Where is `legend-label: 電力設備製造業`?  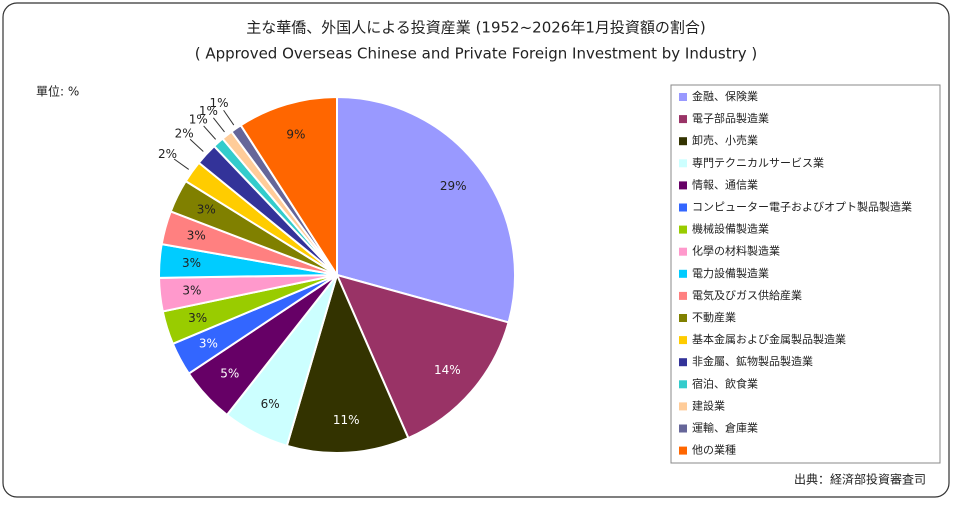 legend-label: 電力設備製造業 is located at coordinates (730, 273).